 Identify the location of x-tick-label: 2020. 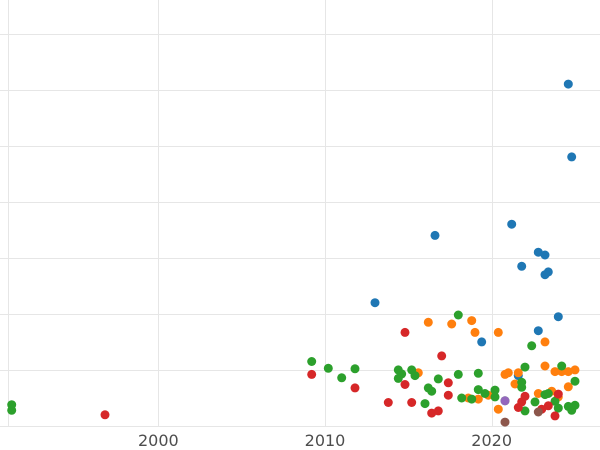
(491, 440).